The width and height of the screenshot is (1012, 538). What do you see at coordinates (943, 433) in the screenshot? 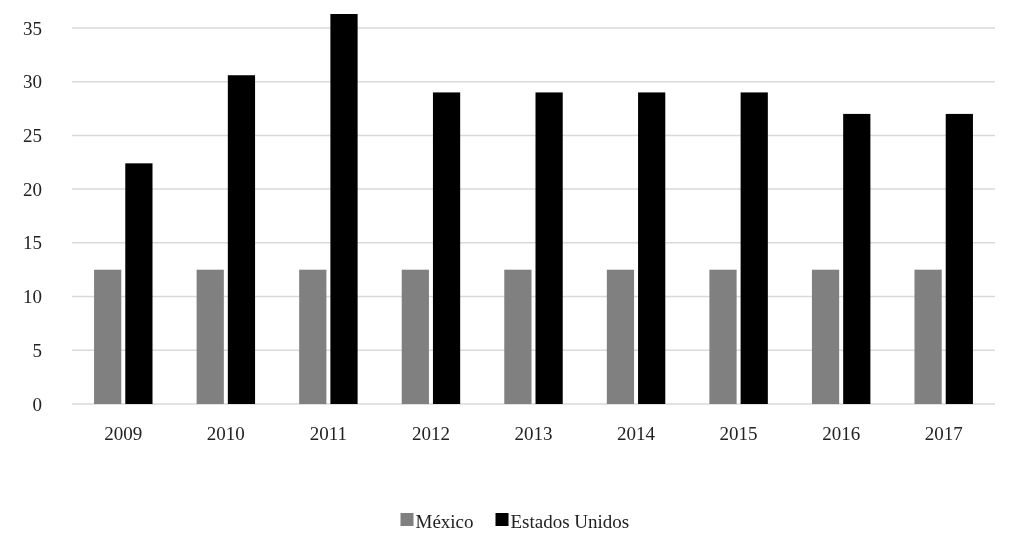
I see `x-tick-label: 2017` at bounding box center [943, 433].